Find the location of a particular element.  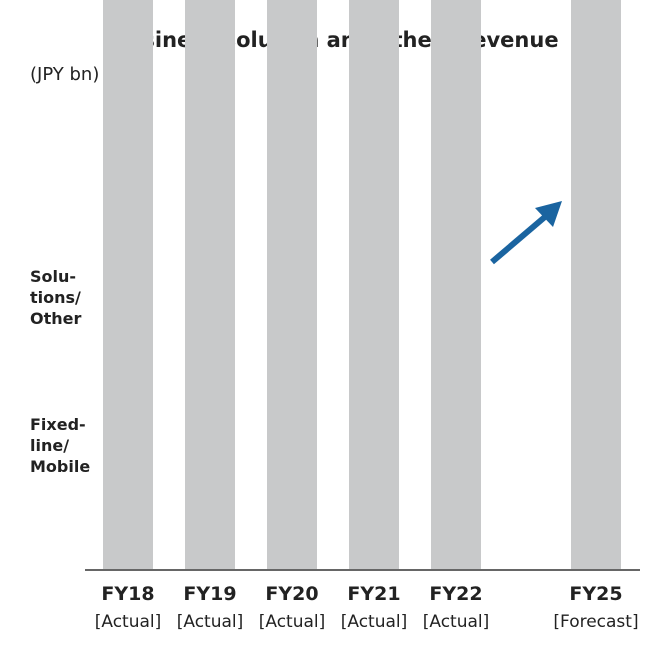

legend-label: Solu-tions/Other is located at coordinates (55, 297).